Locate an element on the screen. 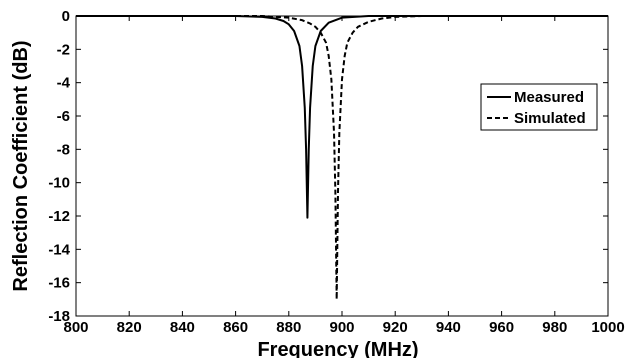 Image resolution: width=630 pixels, height=358 pixels. legend-label-measured: Measured is located at coordinates (549, 97).